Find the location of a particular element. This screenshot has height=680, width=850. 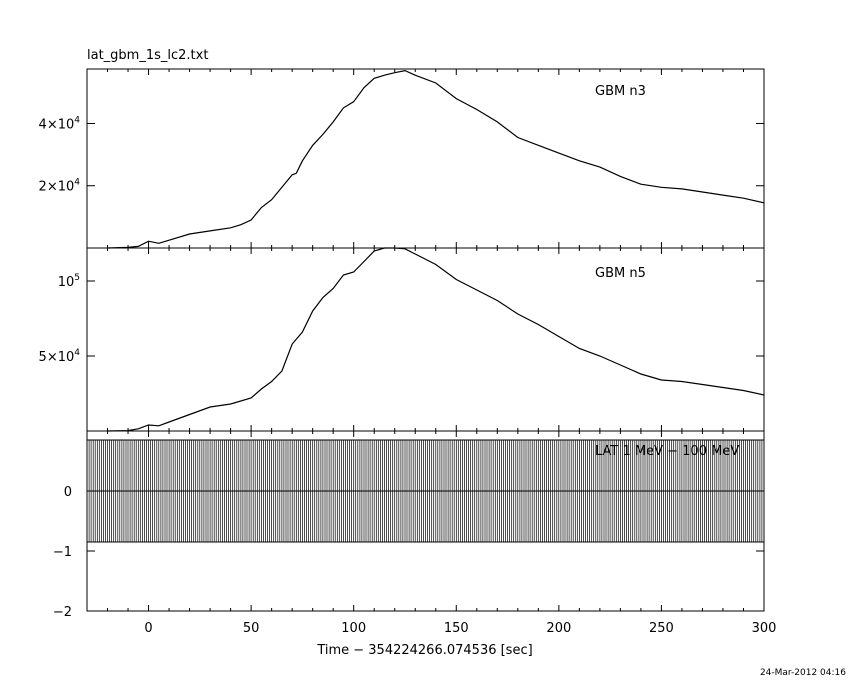

panel-gbm-n5-label: GBM n5 is located at coordinates (620, 273).